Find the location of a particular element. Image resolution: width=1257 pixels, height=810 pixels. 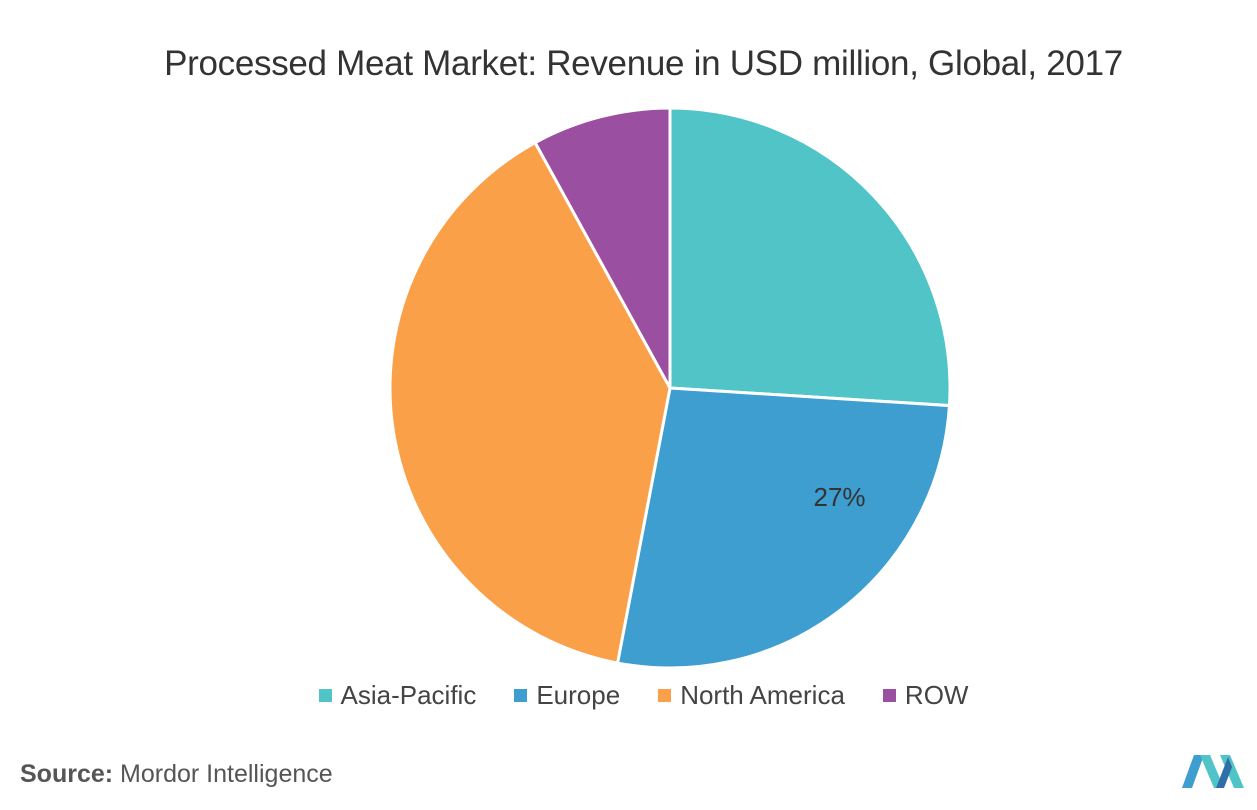

pie-slice-north-america is located at coordinates (530, 402).